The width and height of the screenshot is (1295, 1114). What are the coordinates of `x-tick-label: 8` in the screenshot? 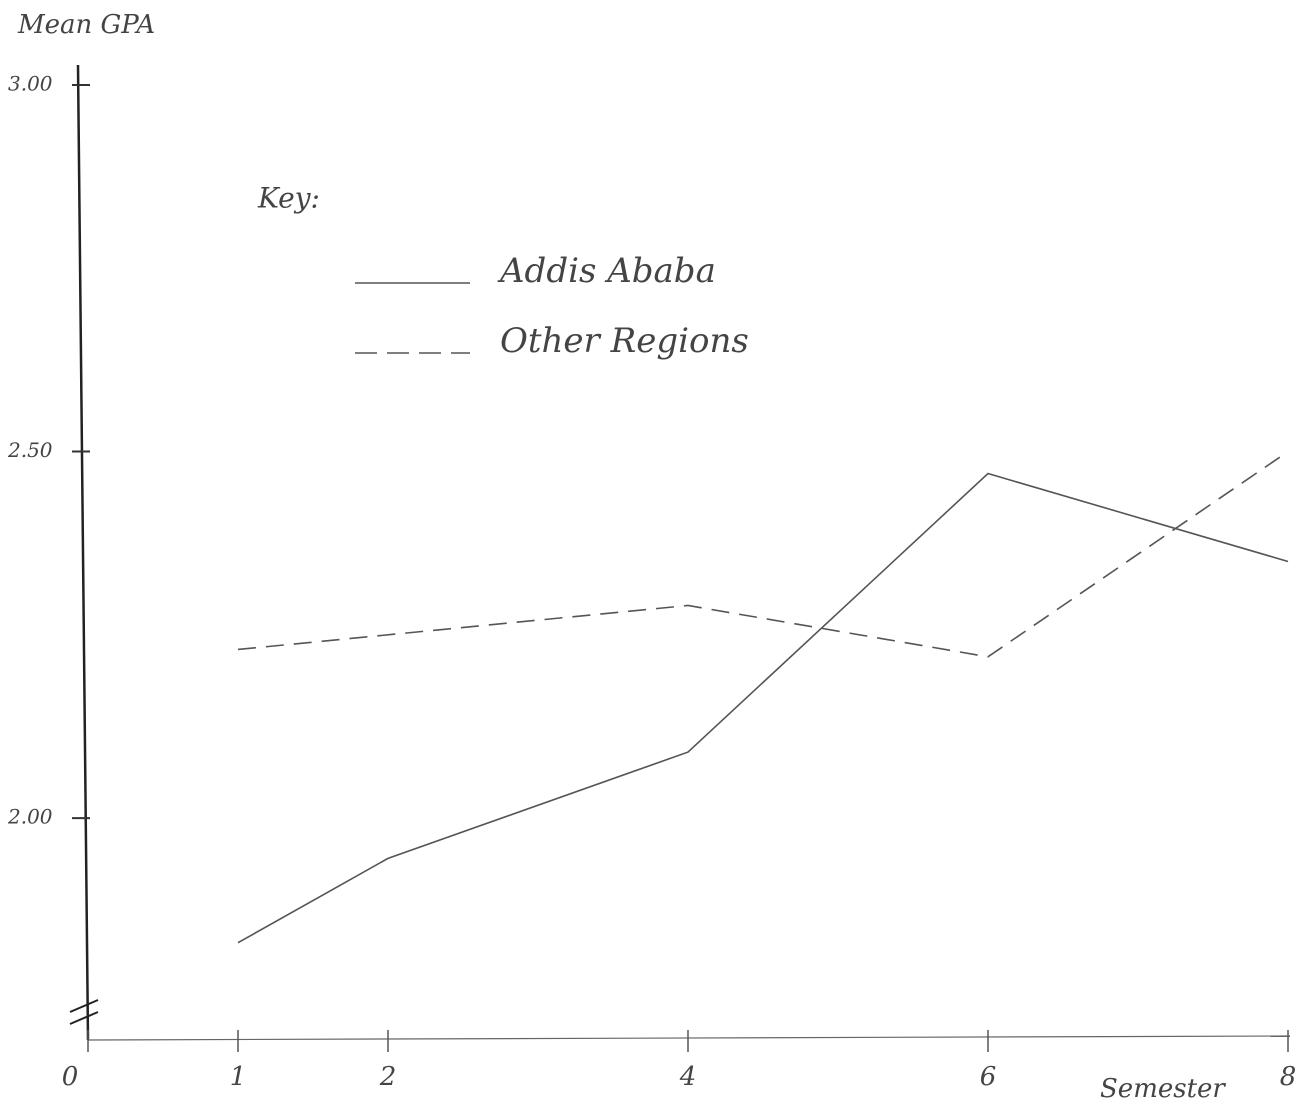 It's located at (1287, 1077).